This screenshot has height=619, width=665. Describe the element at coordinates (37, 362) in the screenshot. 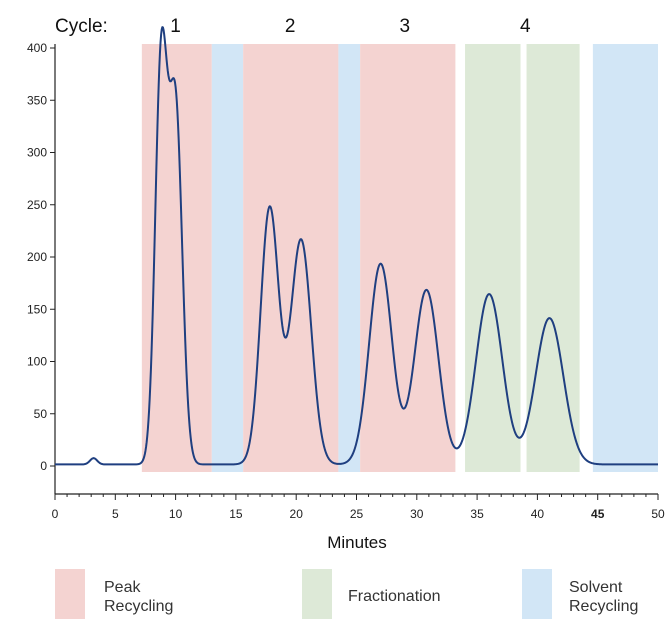

I see `y-tick-label: 100` at that location.